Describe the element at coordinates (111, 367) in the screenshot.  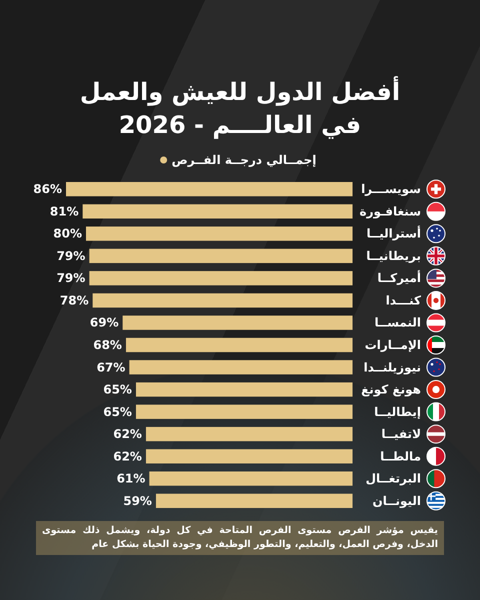
I see `value-label: 67%` at that location.